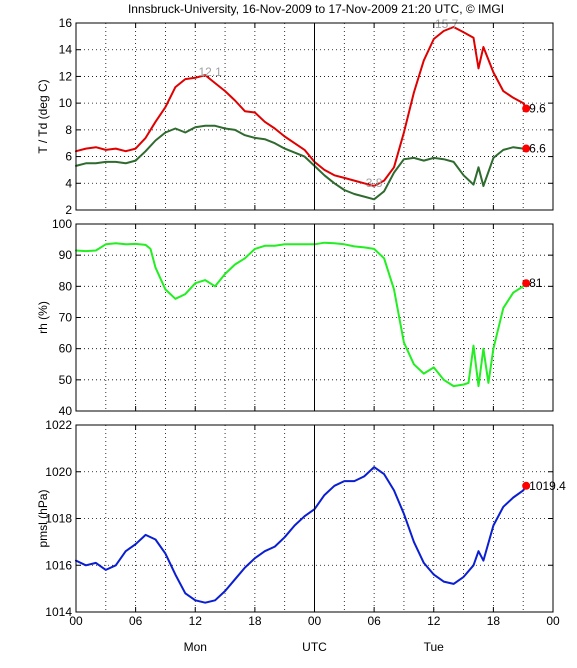 This screenshot has height=668, width=577. I want to click on y-tick-label: 6, so click(68, 157).